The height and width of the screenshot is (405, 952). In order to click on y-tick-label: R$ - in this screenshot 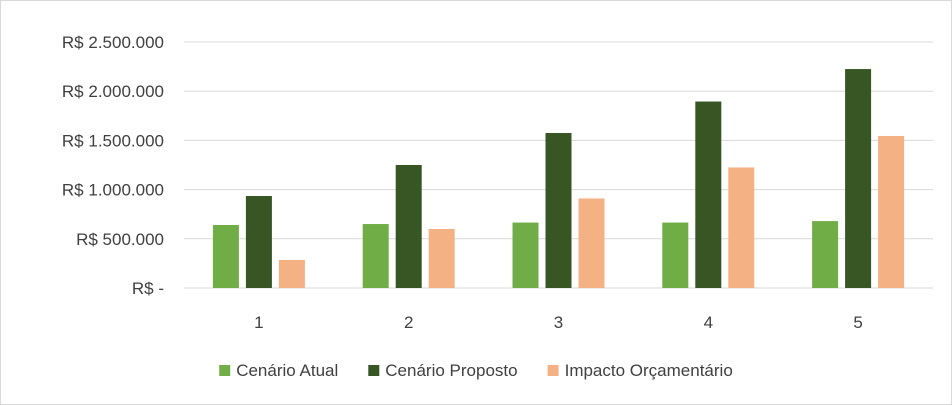, I will do `click(148, 288)`.